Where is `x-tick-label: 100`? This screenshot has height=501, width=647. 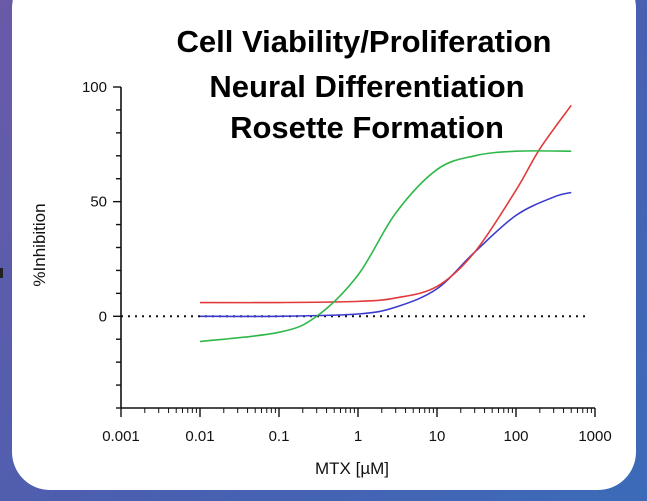 x-tick-label: 100 is located at coordinates (515, 436).